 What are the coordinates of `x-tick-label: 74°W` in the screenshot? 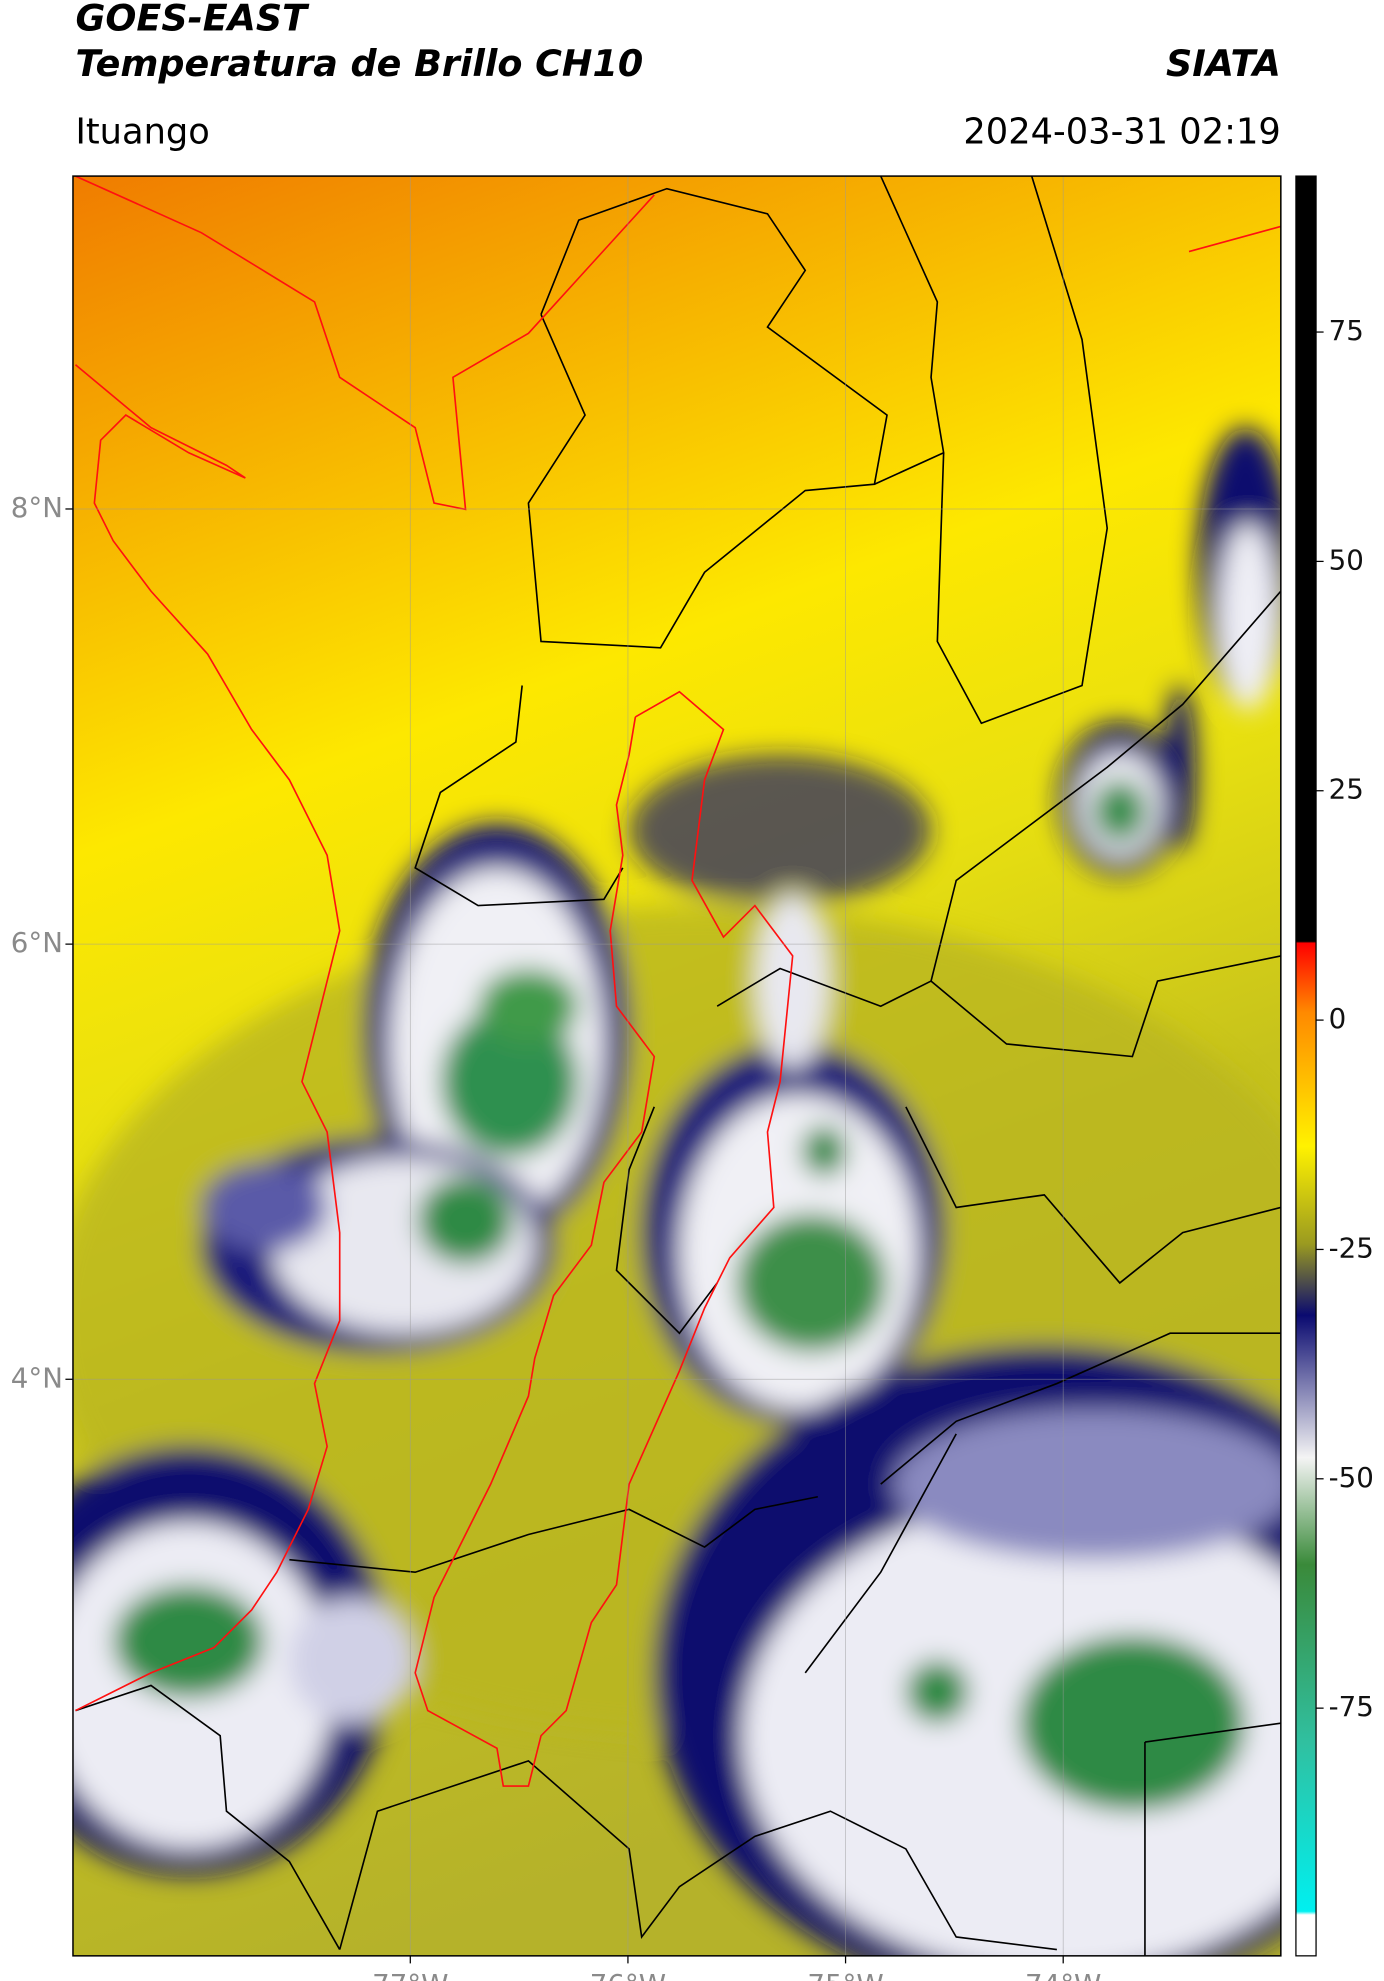 It's located at (1063, 1974).